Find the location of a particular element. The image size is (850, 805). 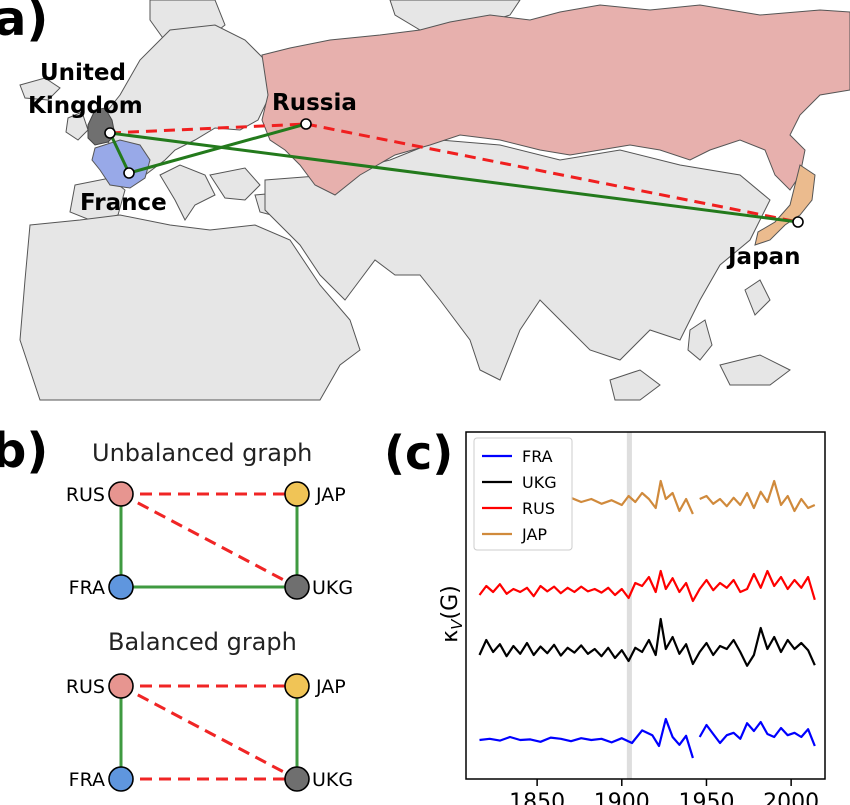

label-france: France is located at coordinates (123, 203).